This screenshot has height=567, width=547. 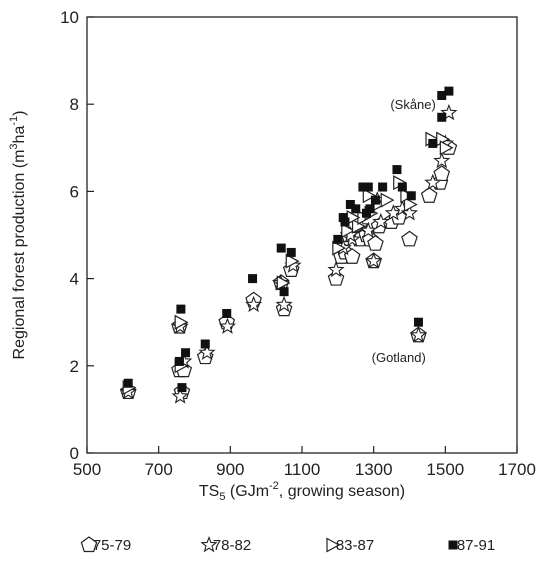 I want to click on x-tick-label: 500, so click(x=87, y=469).